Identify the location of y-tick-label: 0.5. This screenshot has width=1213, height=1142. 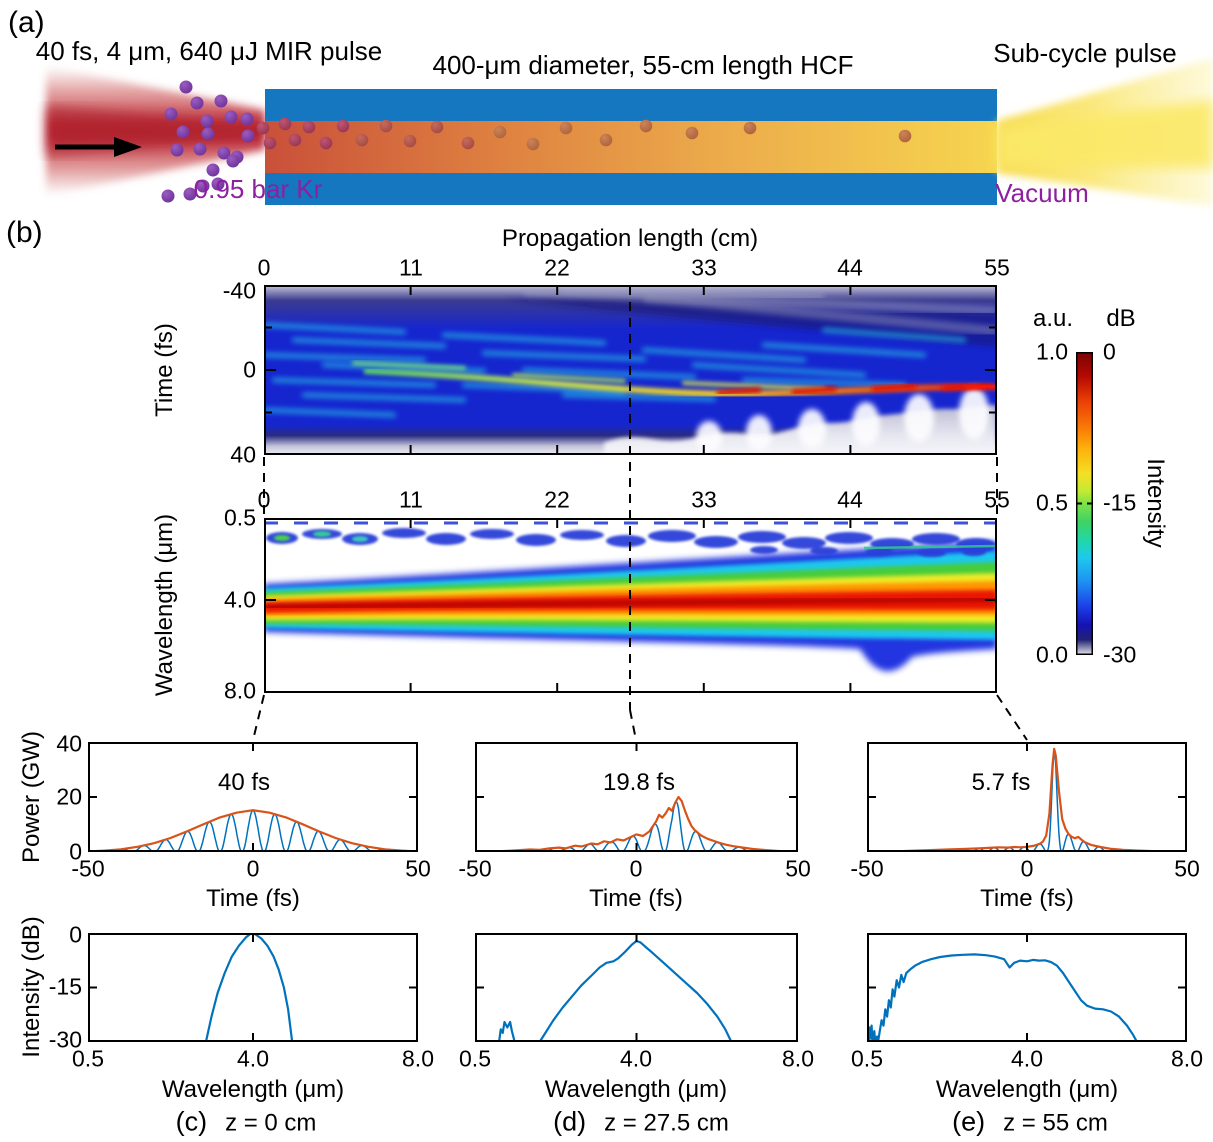
(240, 517).